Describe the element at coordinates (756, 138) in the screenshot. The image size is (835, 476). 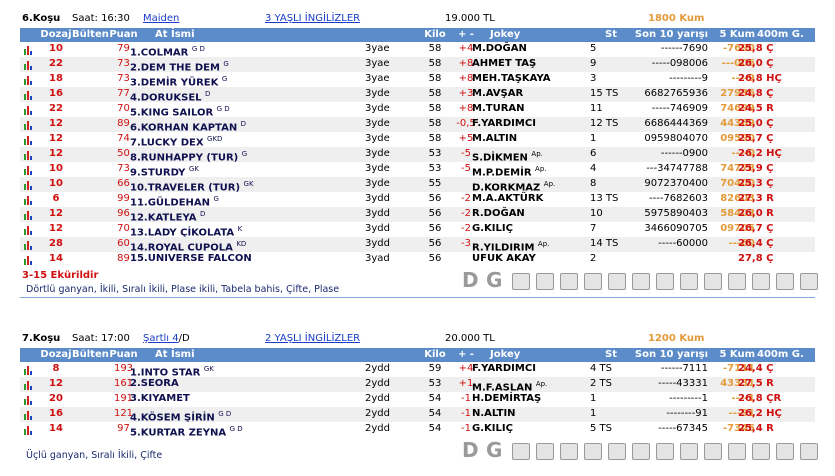
I see `last-400m-text: 25,7 Ç` at that location.